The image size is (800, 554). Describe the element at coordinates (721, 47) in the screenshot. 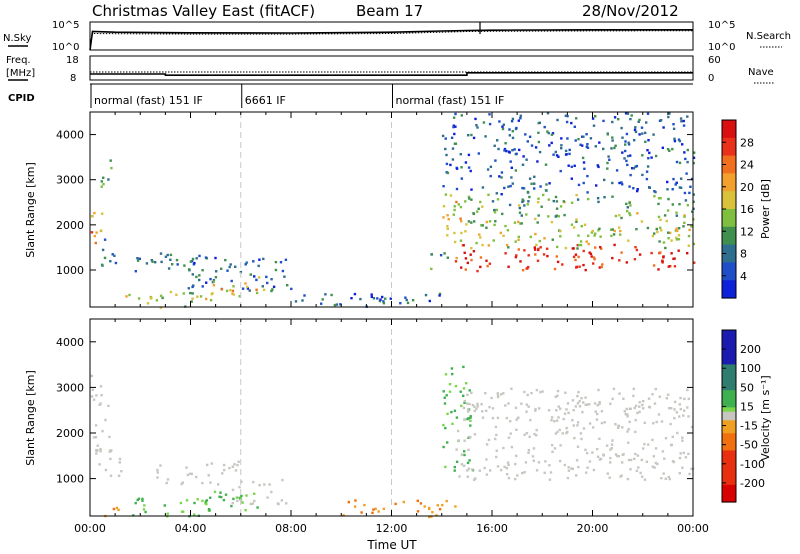

I see `nsearch-tick-bottom: 10^0` at that location.